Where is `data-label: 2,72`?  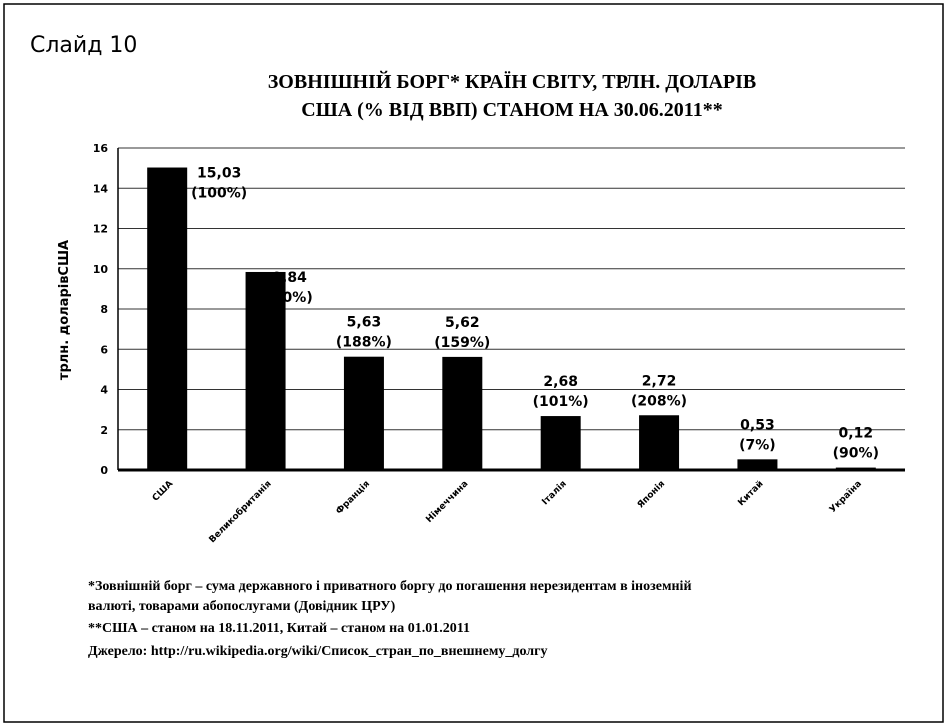 data-label: 2,72 is located at coordinates (659, 381).